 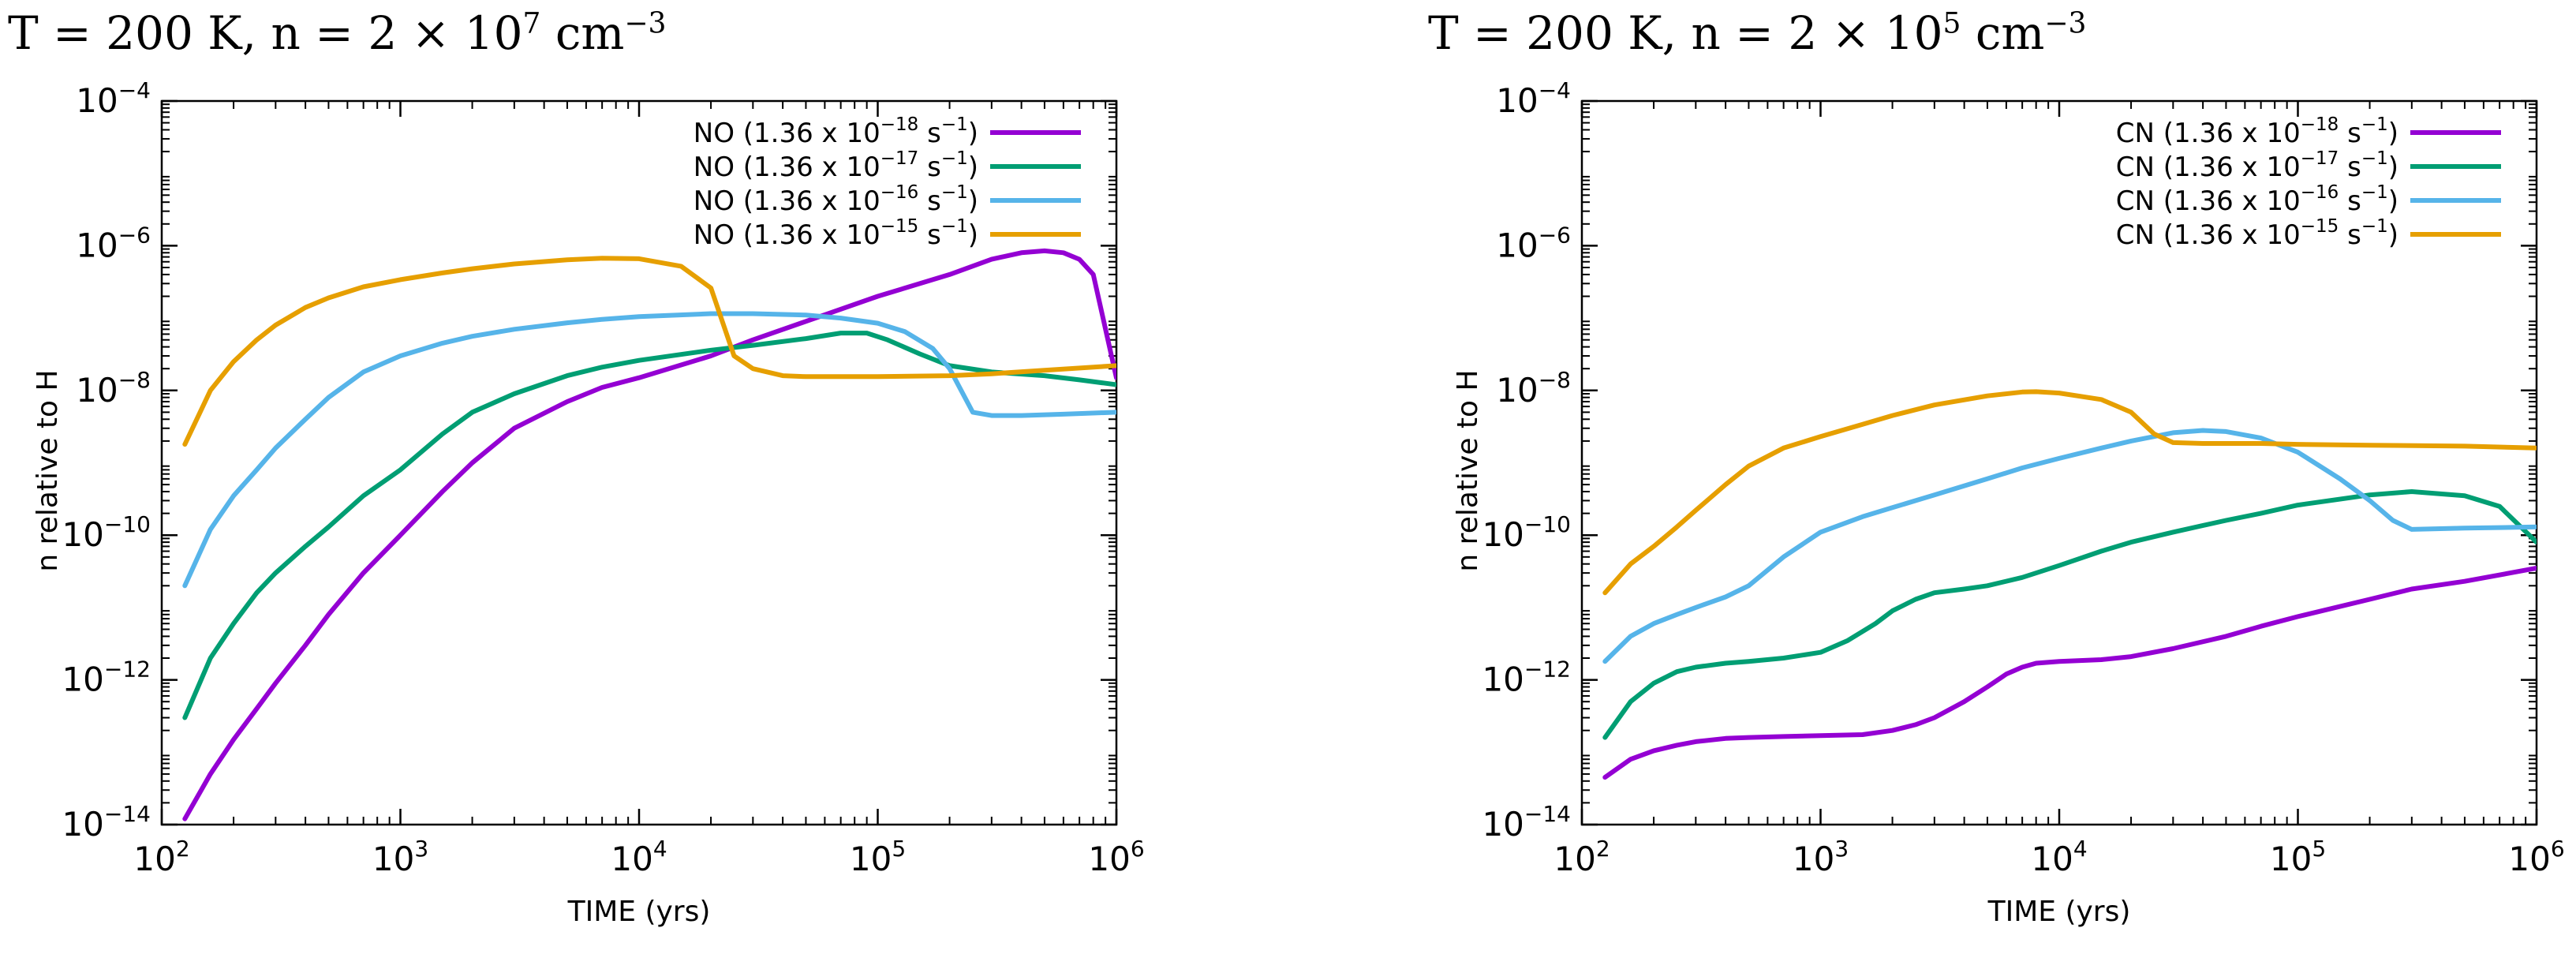 I want to click on legend-label-0: NO (1.36 x 10−18 s−1), so click(x=836, y=131).